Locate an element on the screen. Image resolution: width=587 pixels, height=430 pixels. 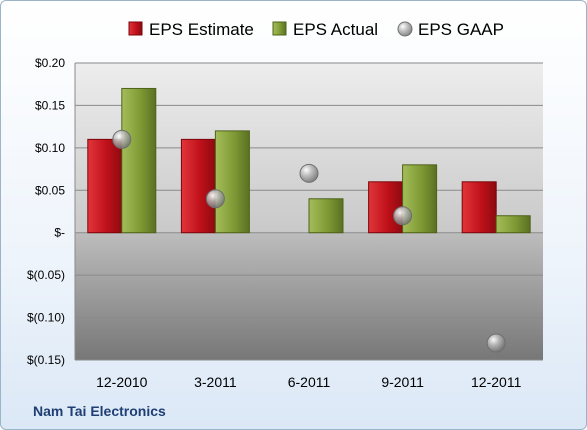
y-tick-label: $0.10 is located at coordinates (50, 148).